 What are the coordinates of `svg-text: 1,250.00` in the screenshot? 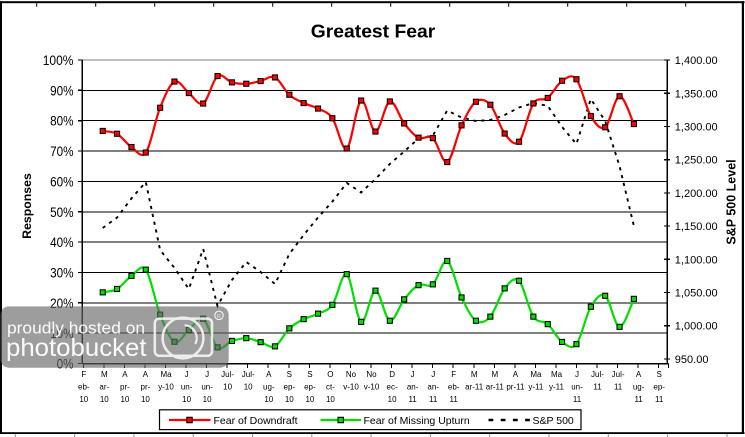 It's located at (696, 161).